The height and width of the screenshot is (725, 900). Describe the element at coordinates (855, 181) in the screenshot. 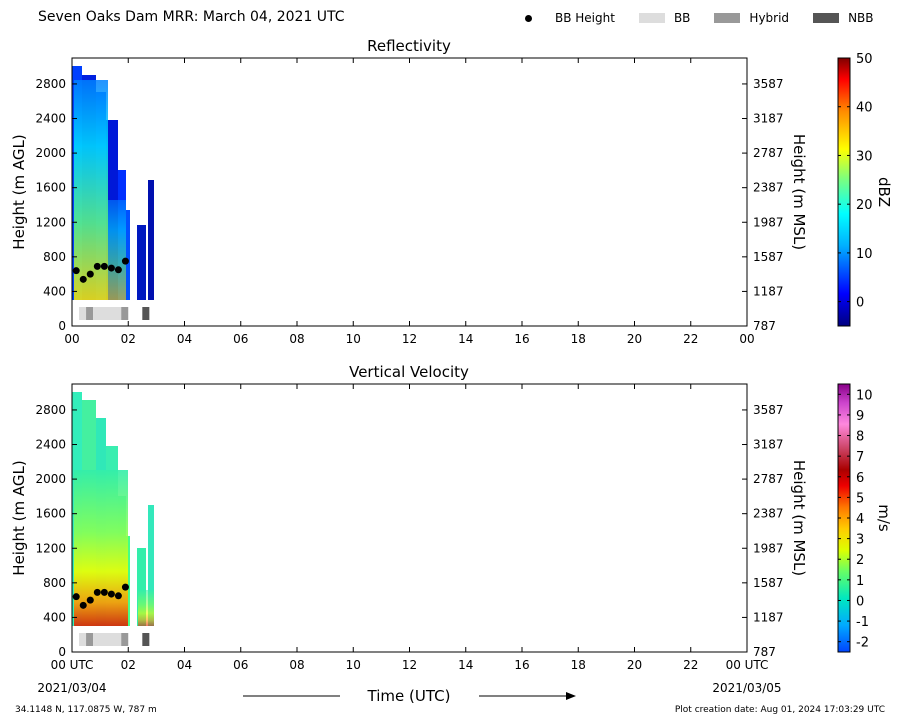

I see `colorbar-ticks: 0 10 20 30 40 50` at that location.